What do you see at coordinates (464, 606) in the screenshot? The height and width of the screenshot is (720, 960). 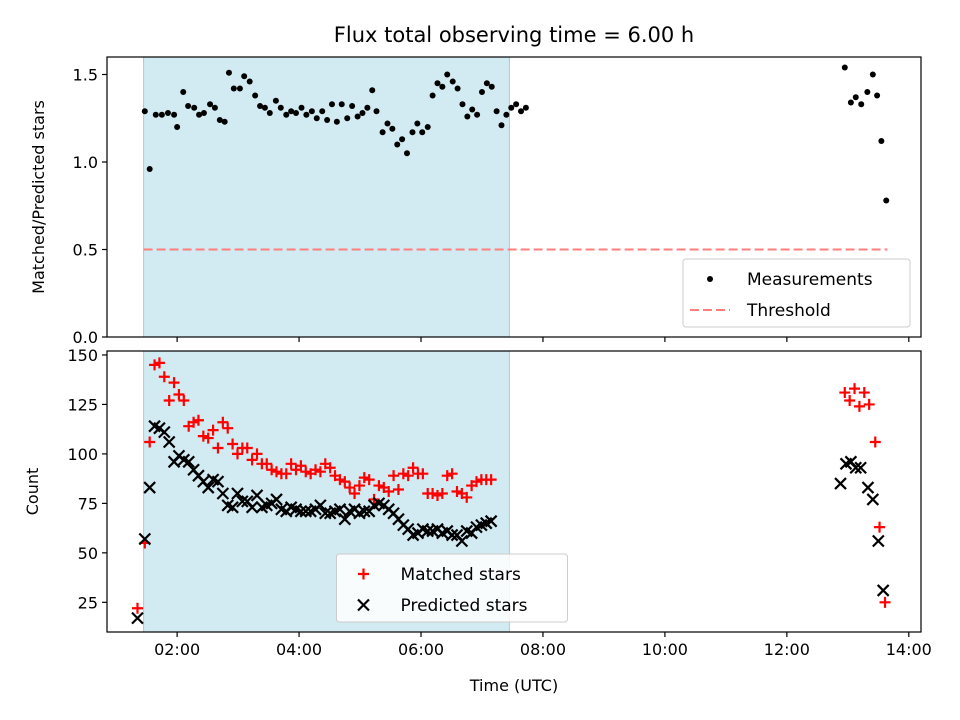 I see `legend-label: Predicted stars` at bounding box center [464, 606].